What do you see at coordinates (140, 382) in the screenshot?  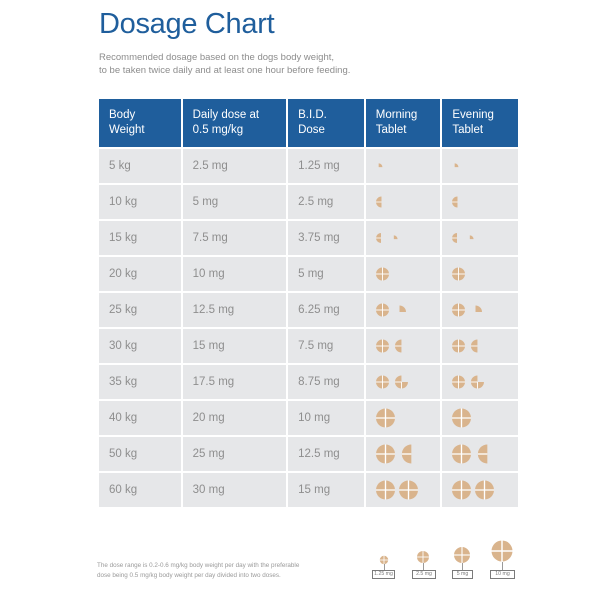 I see `weight-cell: 35 kg` at bounding box center [140, 382].